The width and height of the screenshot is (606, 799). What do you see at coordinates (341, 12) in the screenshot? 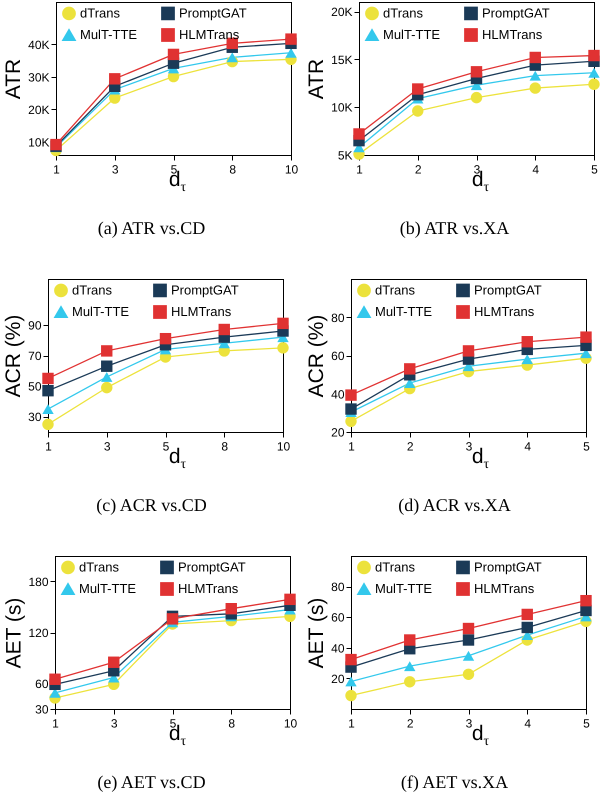
I see `y-tick-label: 20K` at bounding box center [341, 12].